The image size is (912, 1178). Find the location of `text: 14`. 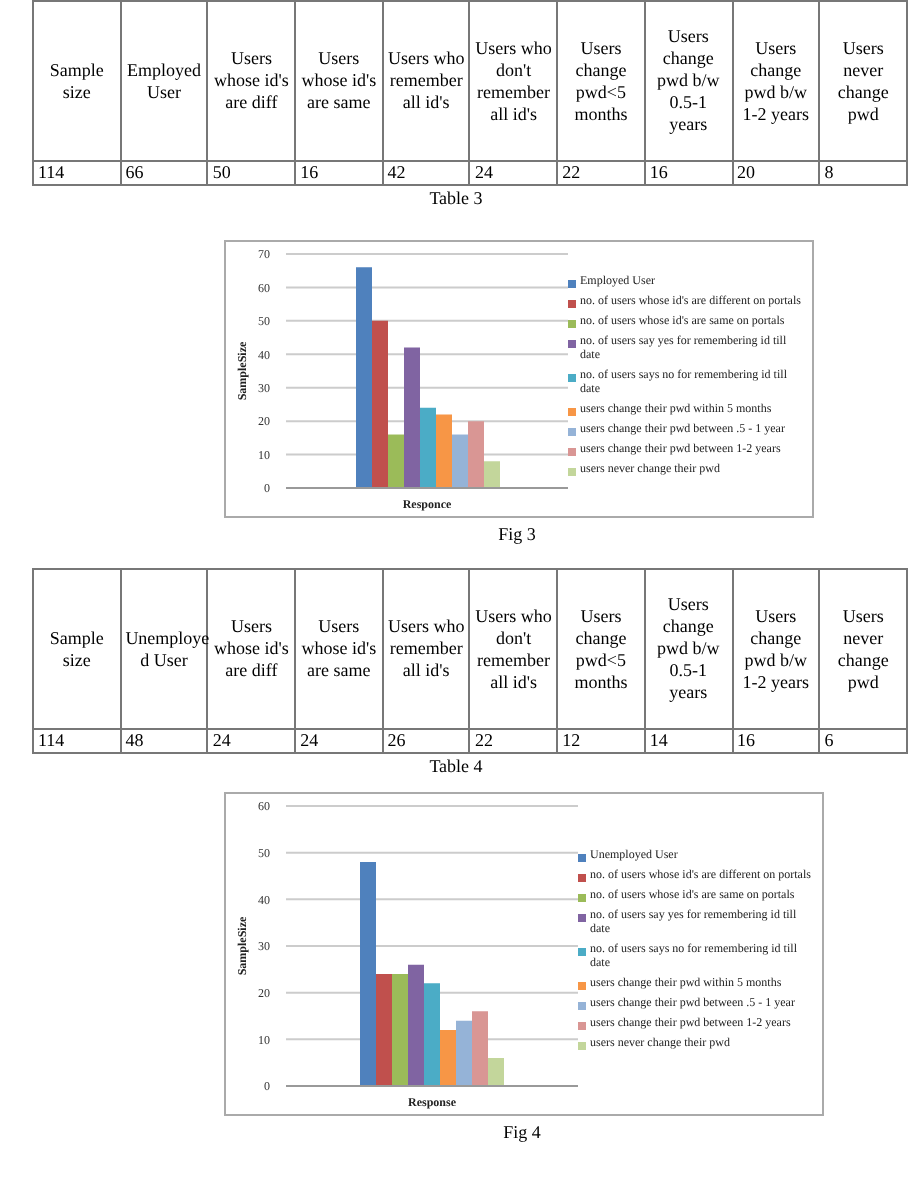

text: 14 is located at coordinates (688, 741).